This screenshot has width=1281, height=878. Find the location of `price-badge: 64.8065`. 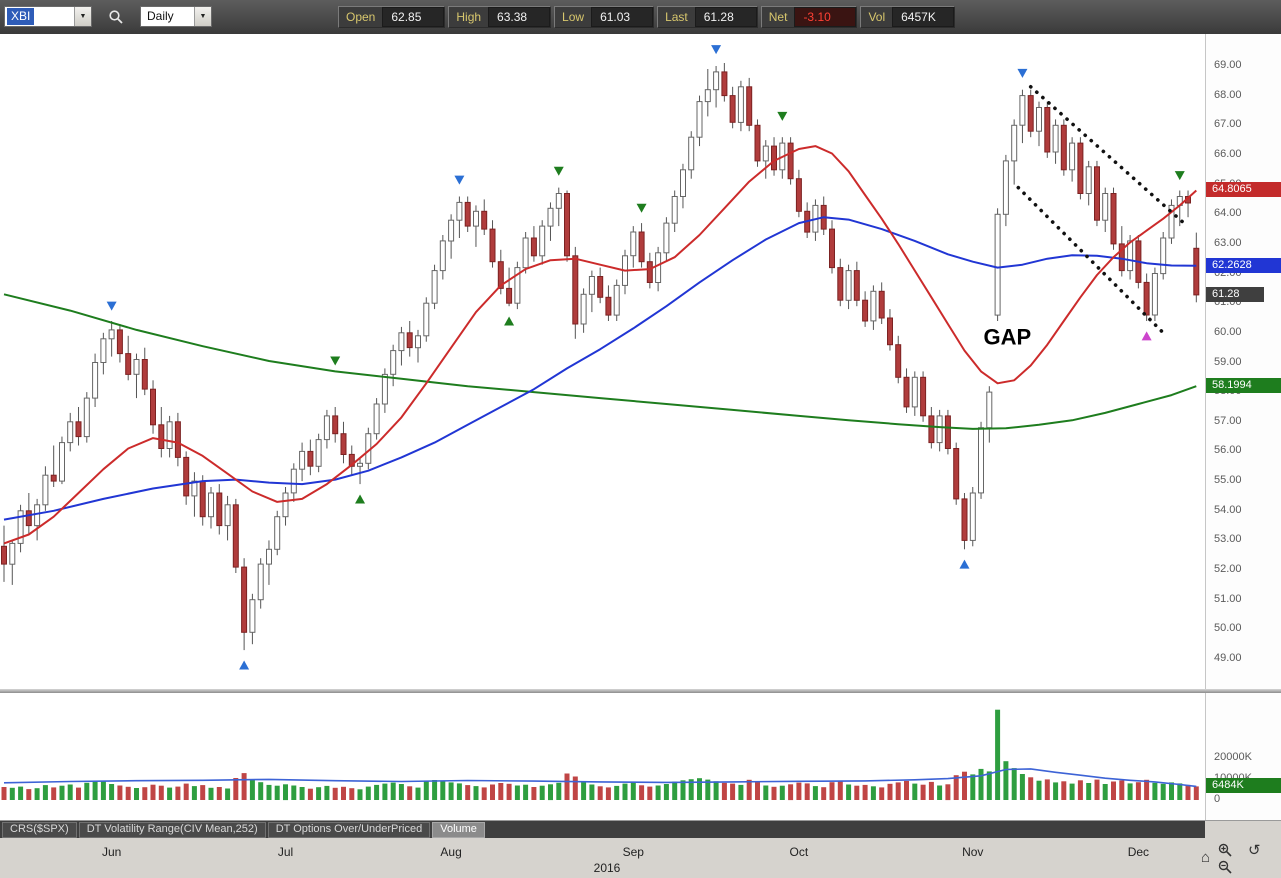

price-badge: 64.8065 is located at coordinates (1243, 190).